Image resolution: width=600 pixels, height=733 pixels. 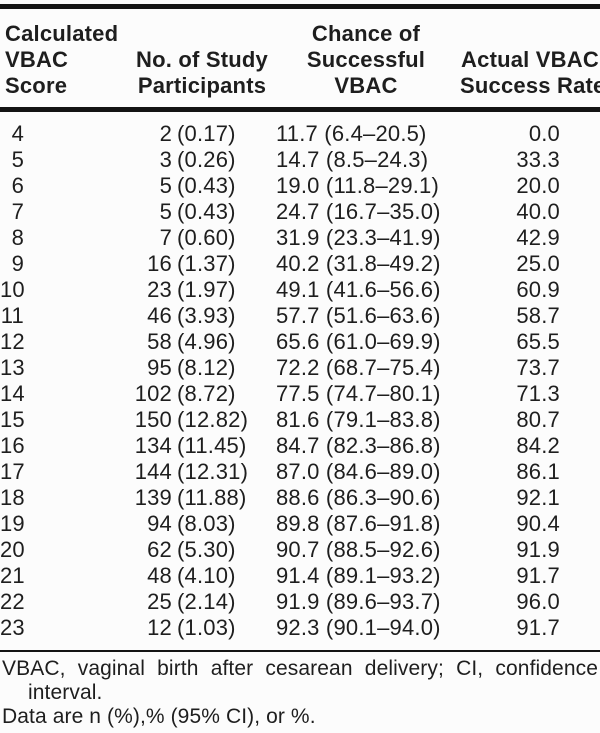 What do you see at coordinates (59, 186) in the screenshot?
I see `score-cell: 6` at bounding box center [59, 186].